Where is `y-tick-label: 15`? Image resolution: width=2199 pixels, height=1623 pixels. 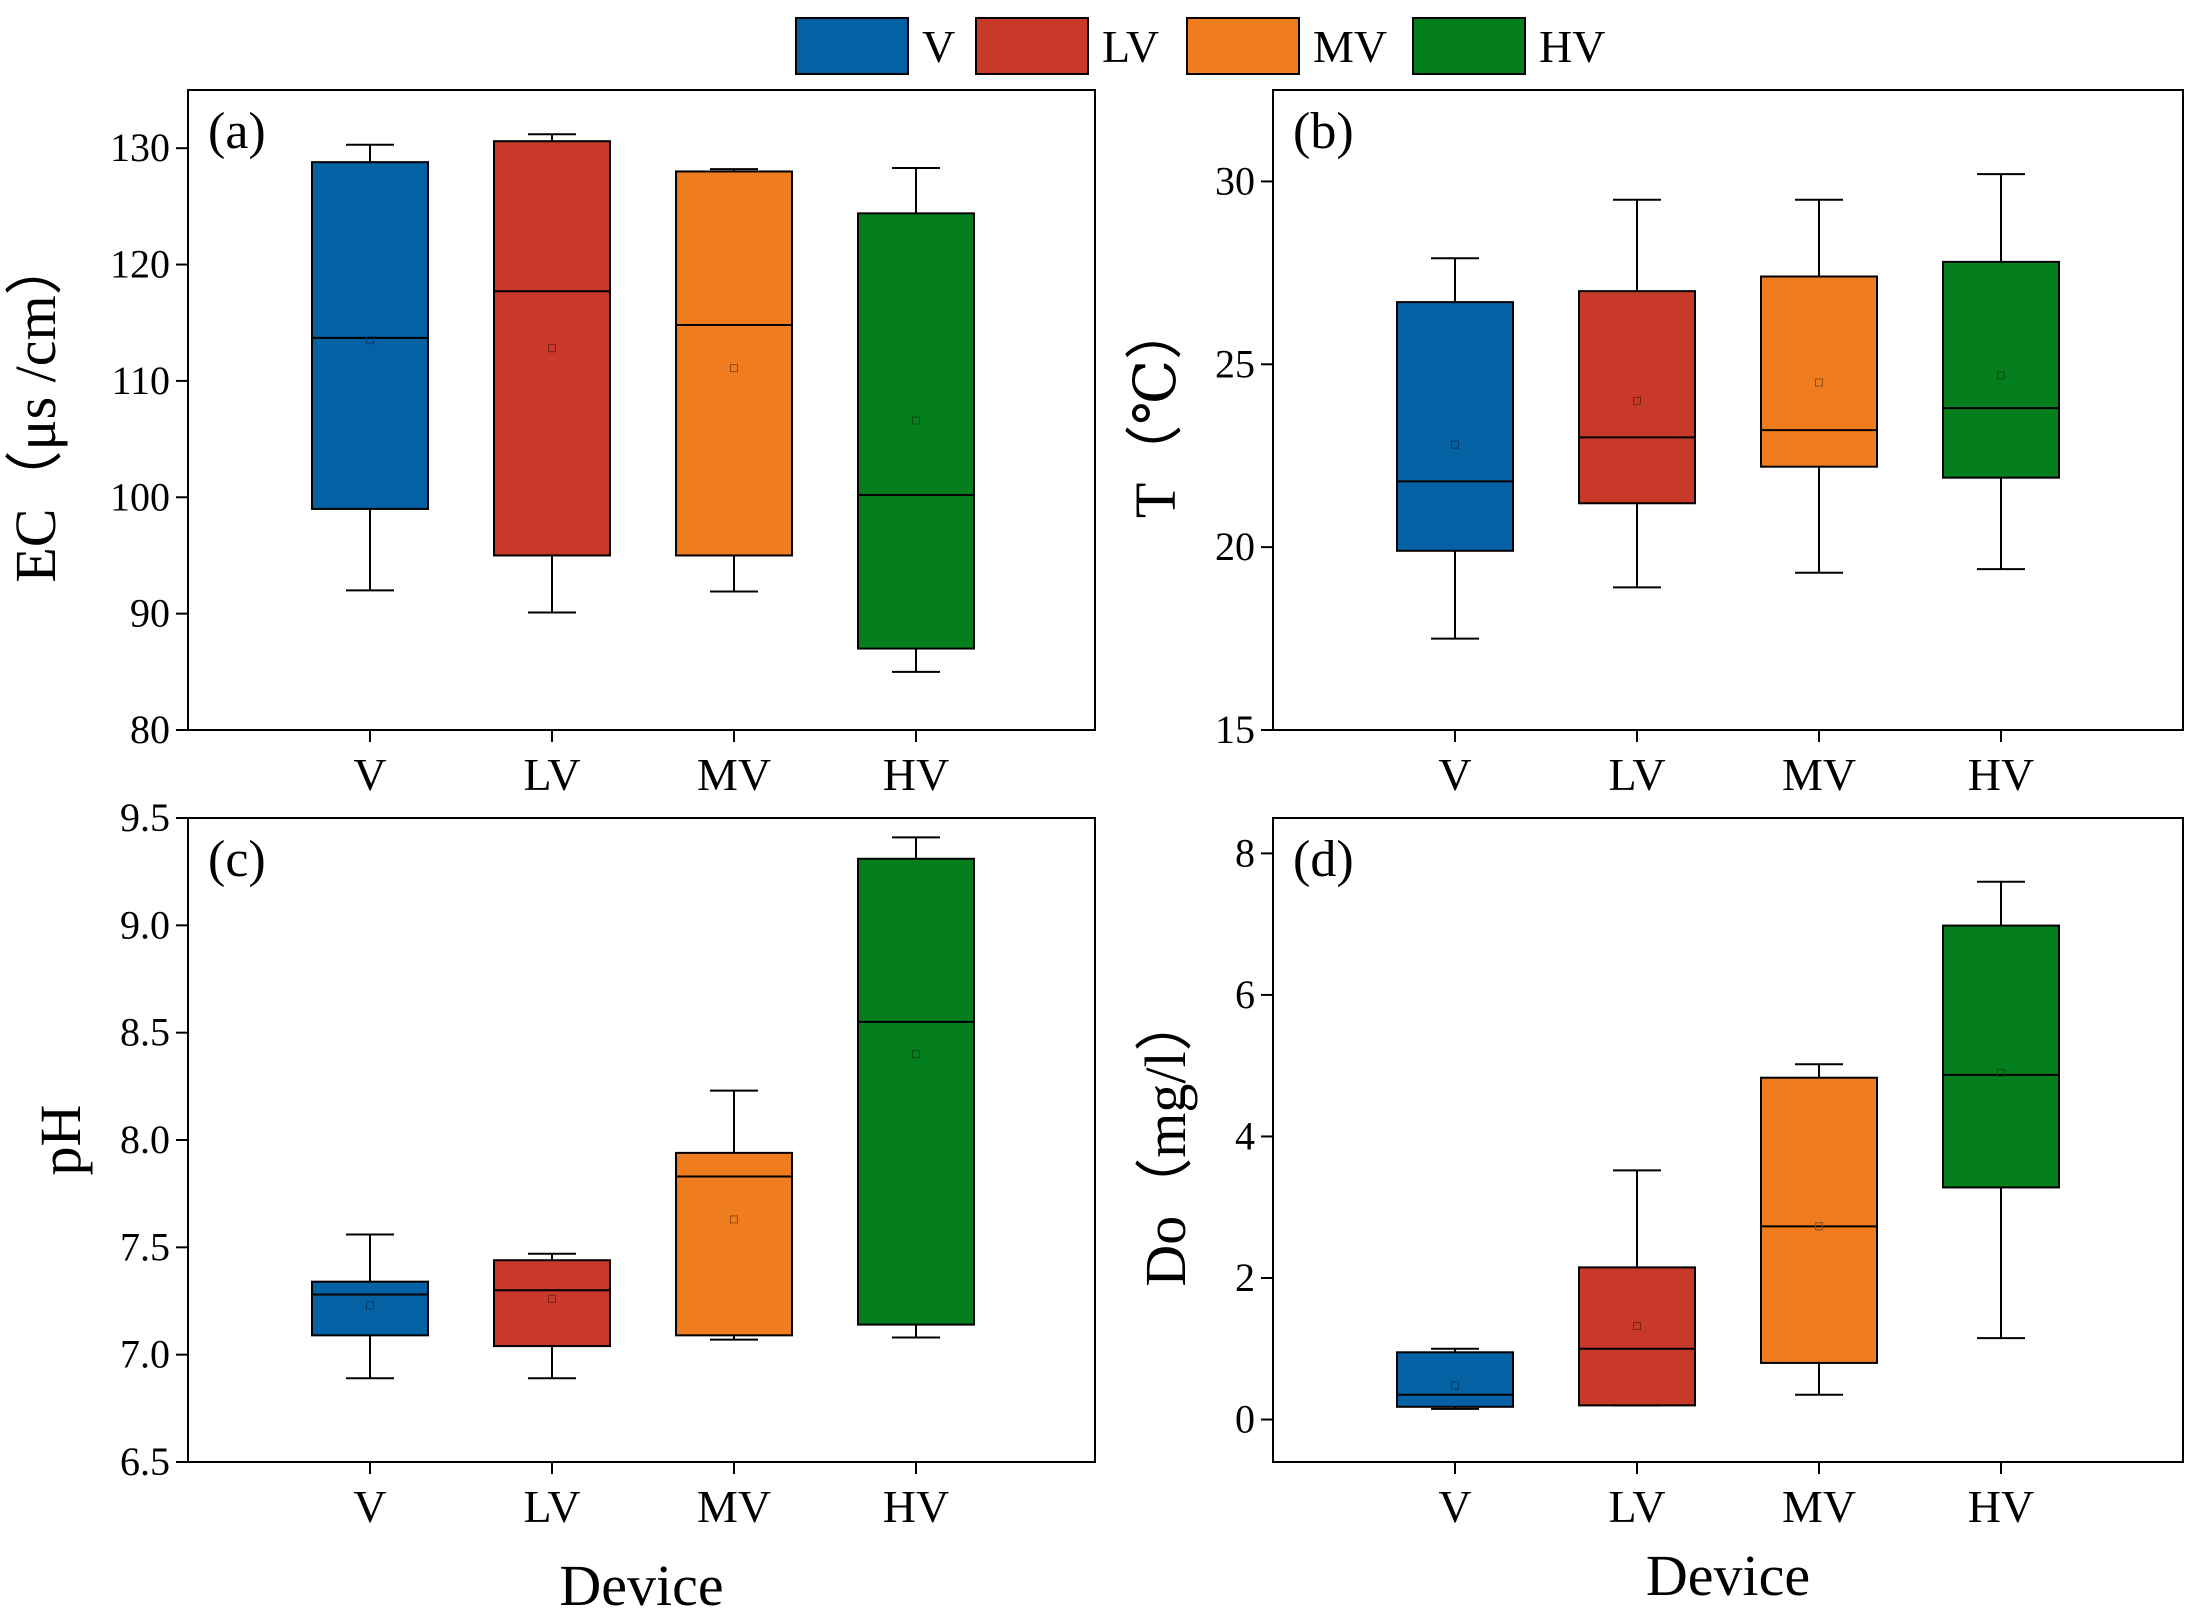
y-tick-label: 15 is located at coordinates (1235, 729).